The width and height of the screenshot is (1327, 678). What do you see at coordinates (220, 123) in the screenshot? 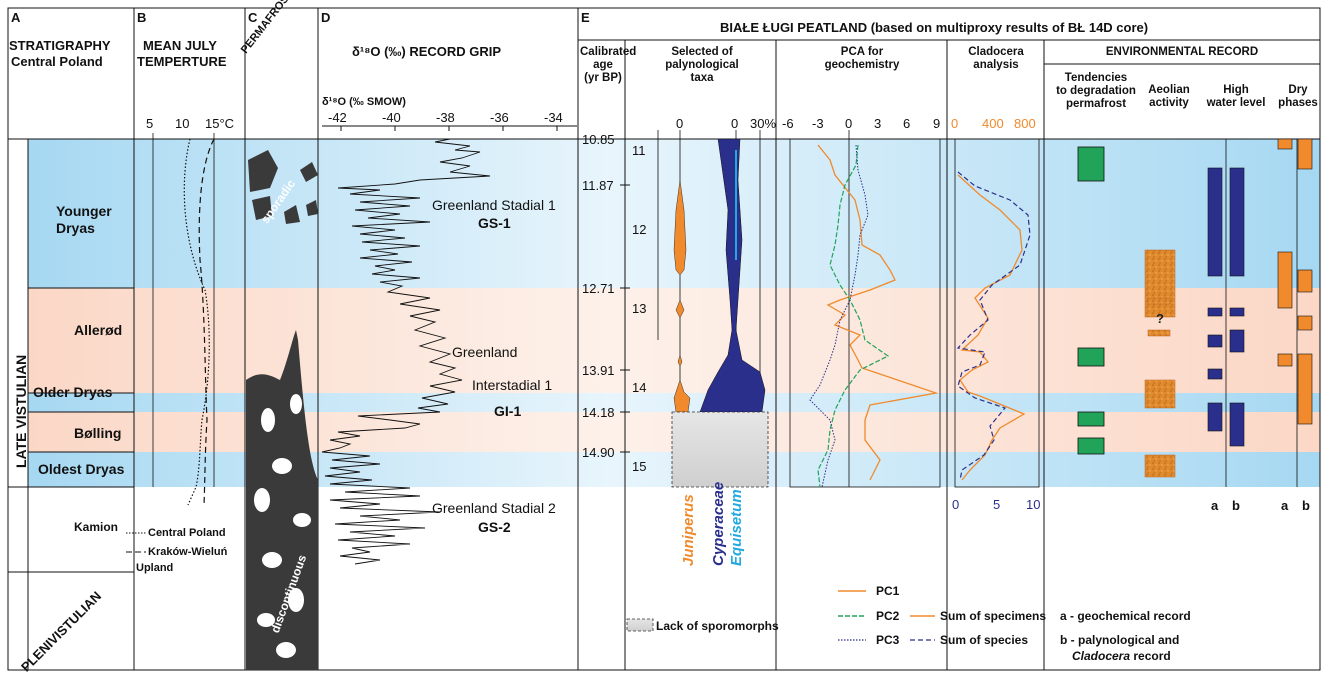
I see `temp-tick-15: 15°C` at bounding box center [220, 123].